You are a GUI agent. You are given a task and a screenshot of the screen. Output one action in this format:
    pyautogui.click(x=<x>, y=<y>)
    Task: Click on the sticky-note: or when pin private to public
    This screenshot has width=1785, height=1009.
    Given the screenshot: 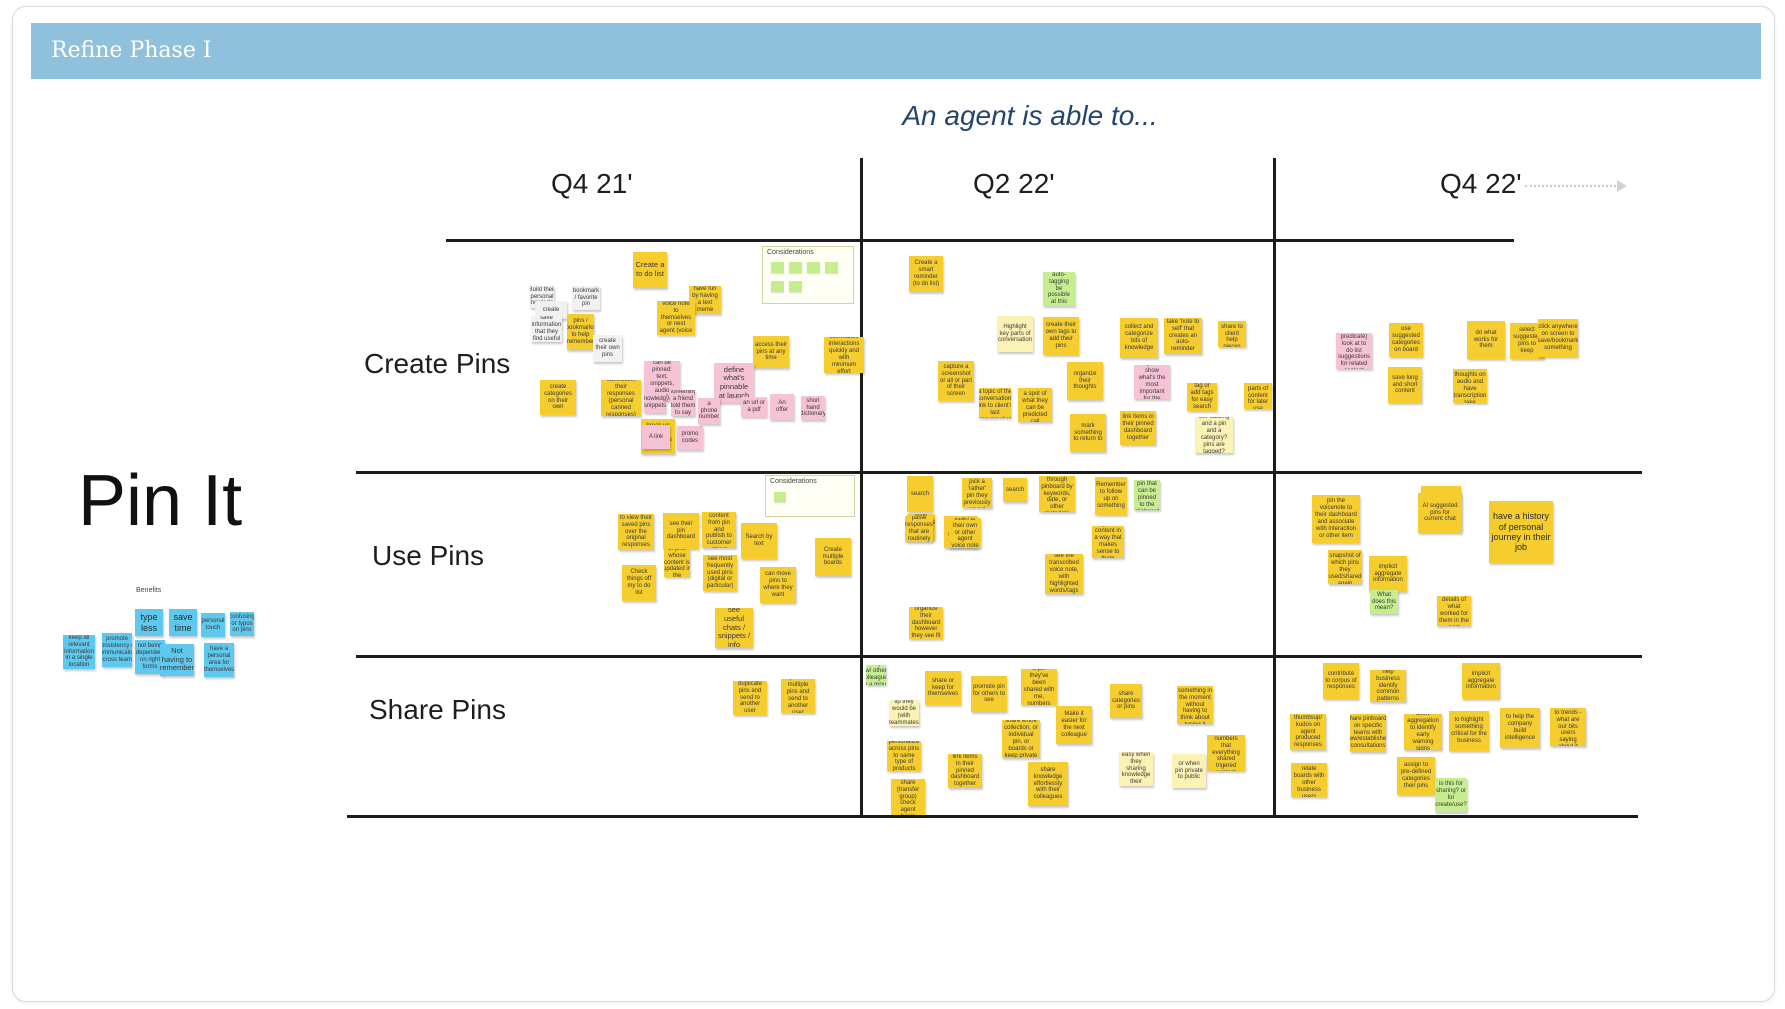 What is the action you would take?
    pyautogui.click(x=1189, y=771)
    